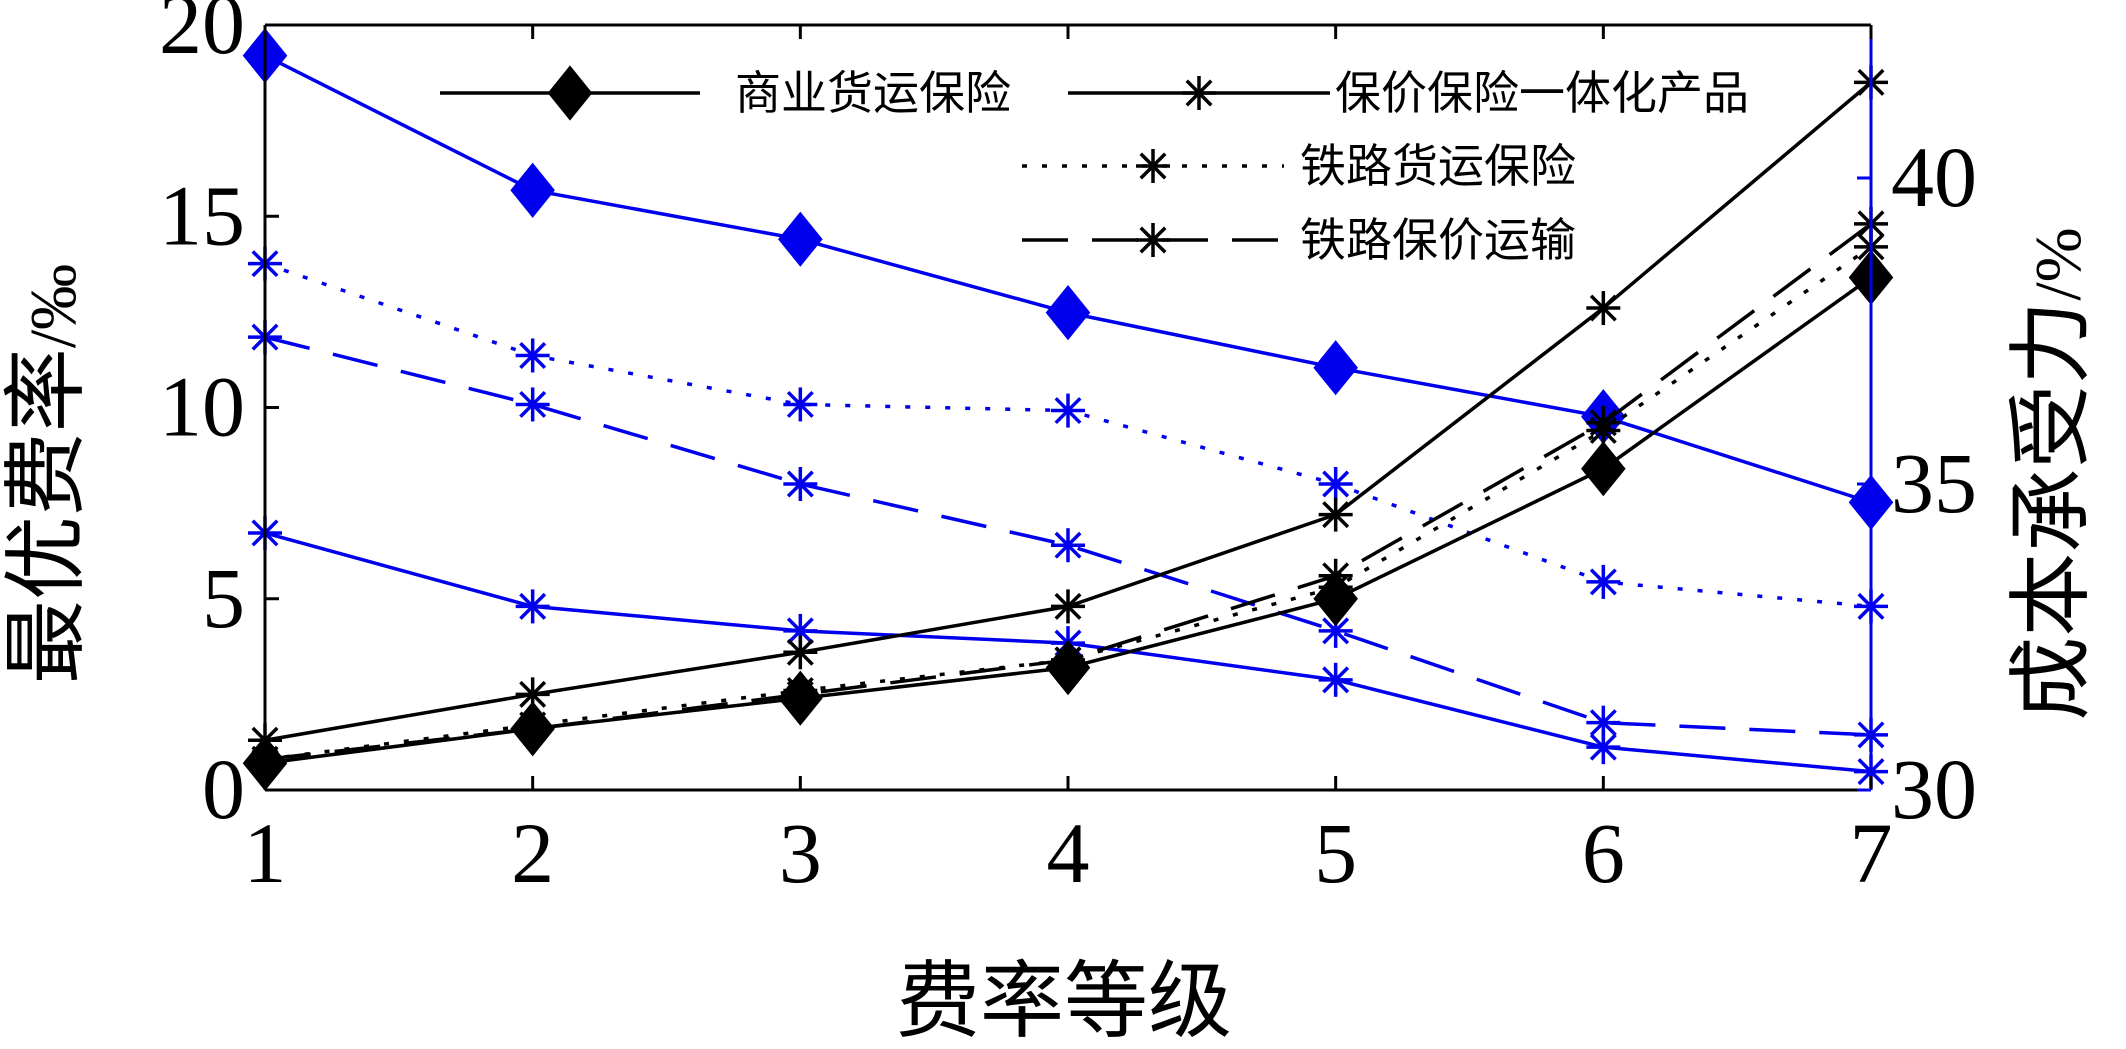  I want to click on left-tick-label-4: 15, so click(202, 215).